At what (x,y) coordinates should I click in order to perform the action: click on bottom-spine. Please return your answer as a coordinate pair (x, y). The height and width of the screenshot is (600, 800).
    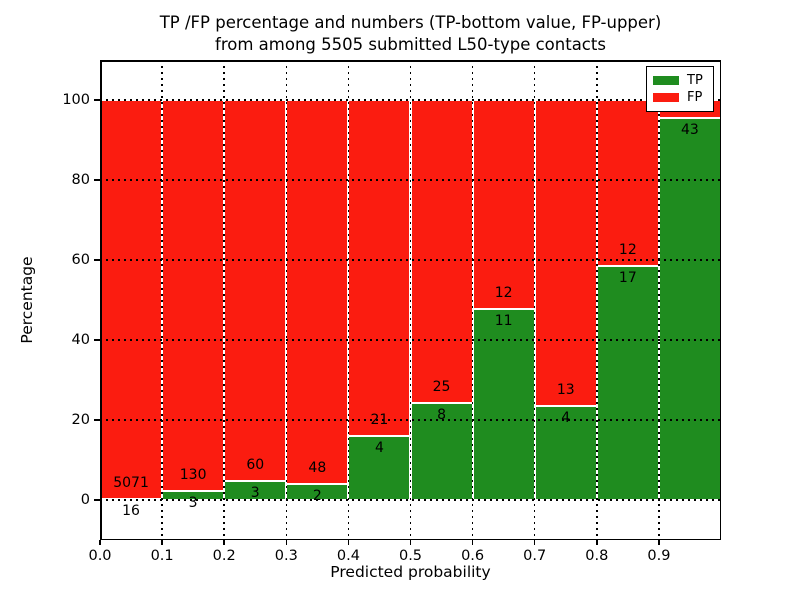
    Looking at the image, I should click on (410, 539).